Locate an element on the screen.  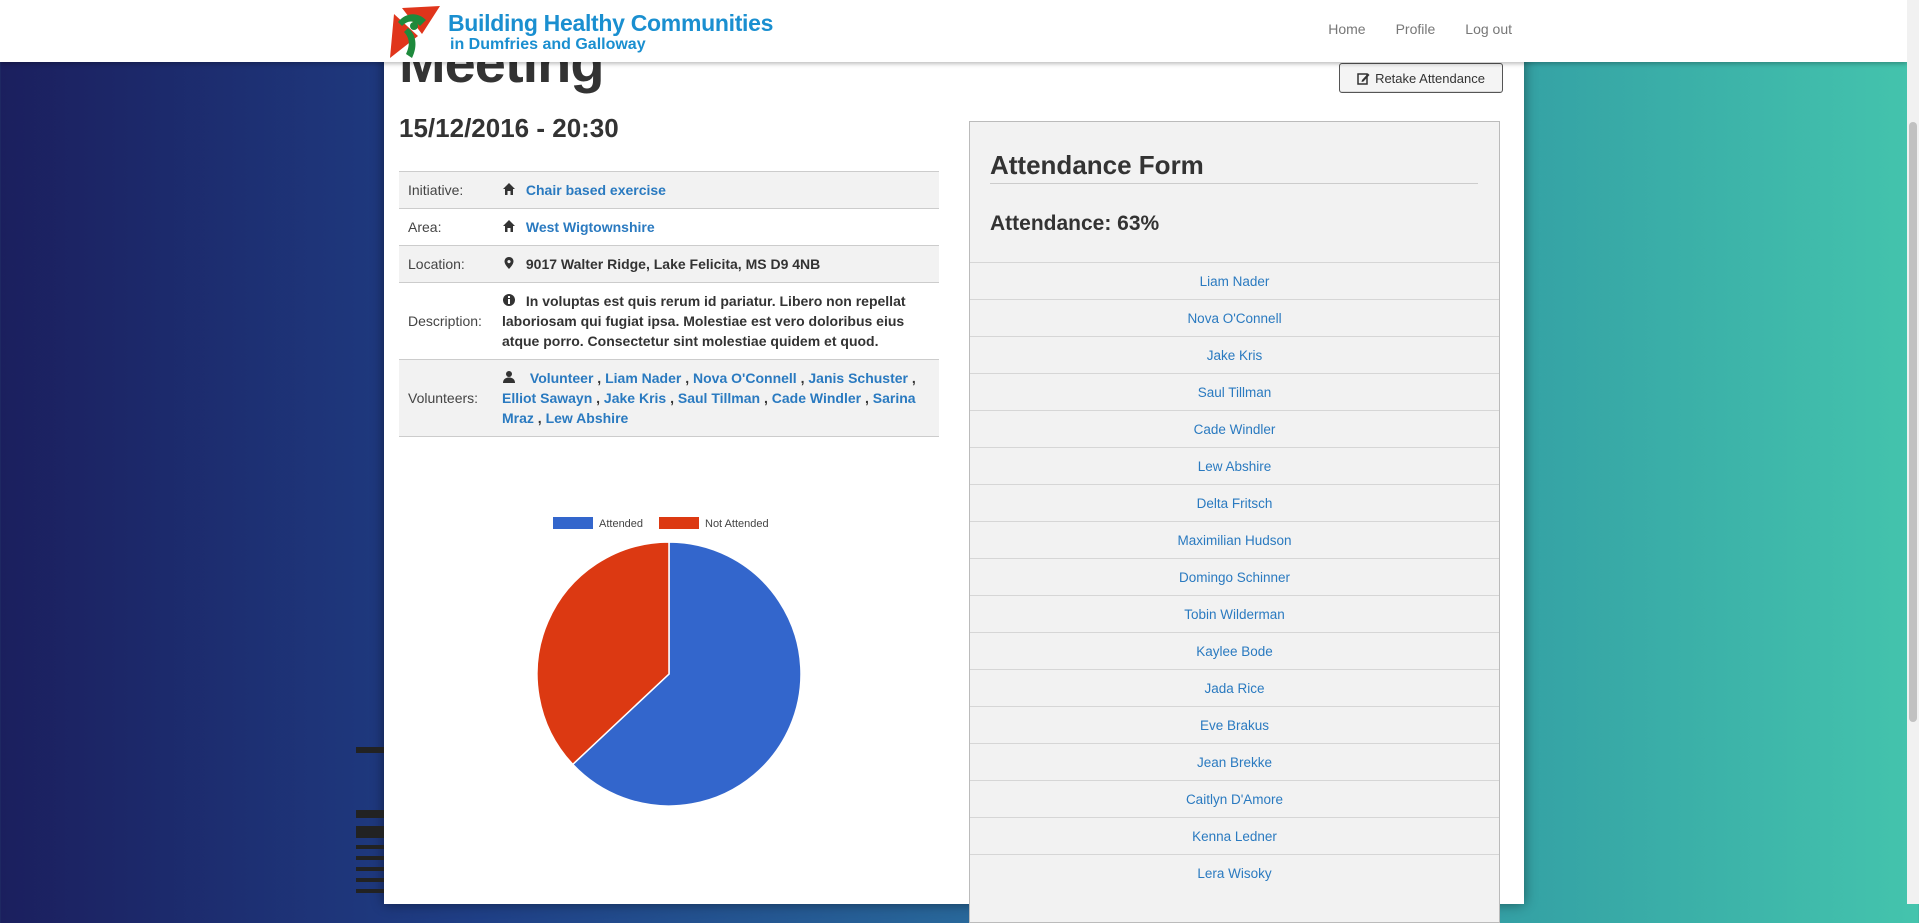
detail-label: Area: is located at coordinates (446, 227).